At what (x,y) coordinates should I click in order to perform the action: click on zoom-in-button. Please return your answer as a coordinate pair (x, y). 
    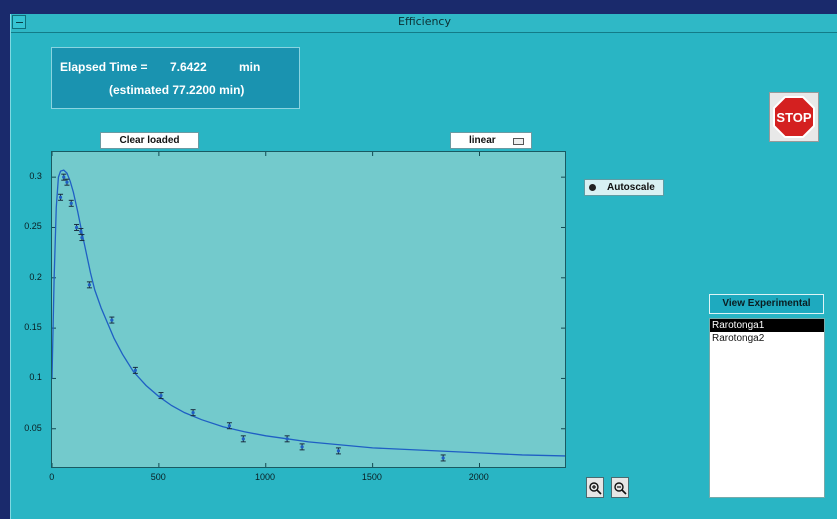
    Looking at the image, I should click on (595, 487).